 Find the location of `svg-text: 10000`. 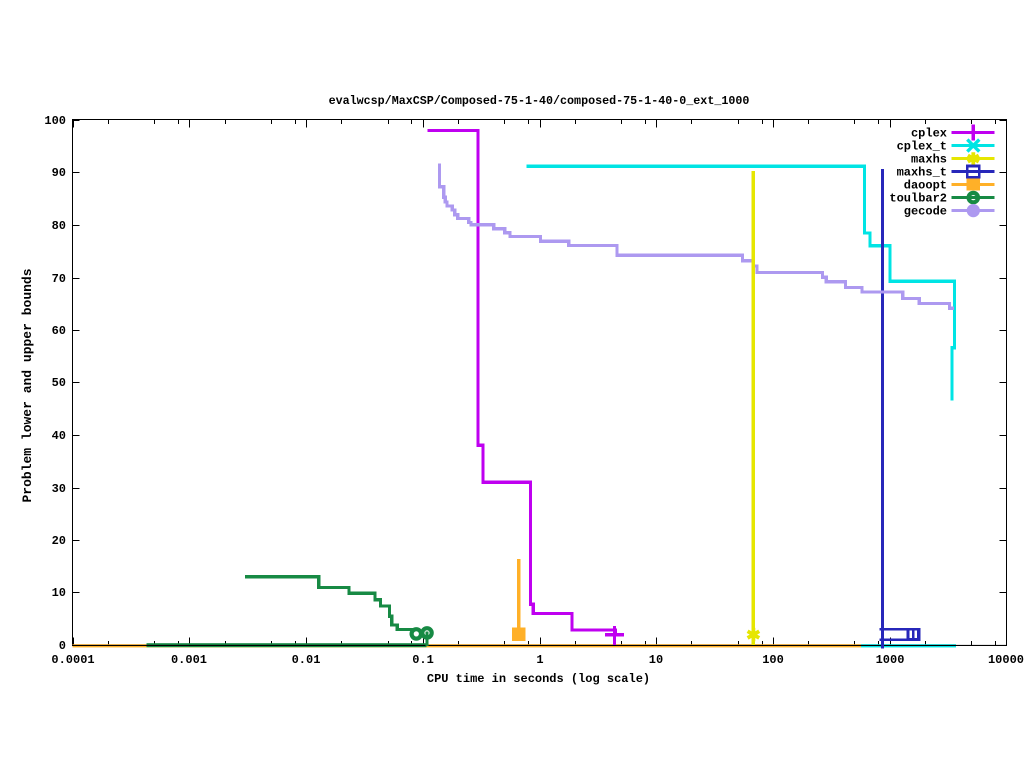

svg-text: 10000 is located at coordinates (1006, 660).